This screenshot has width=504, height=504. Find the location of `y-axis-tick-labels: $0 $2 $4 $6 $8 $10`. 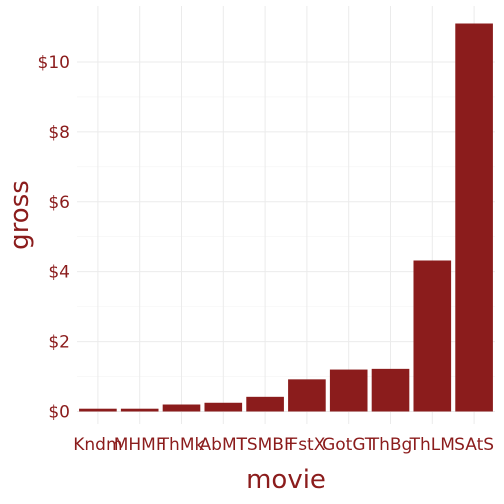

y-axis-tick-labels: $0 $2 $4 $6 $8 $10 is located at coordinates (54, 238).